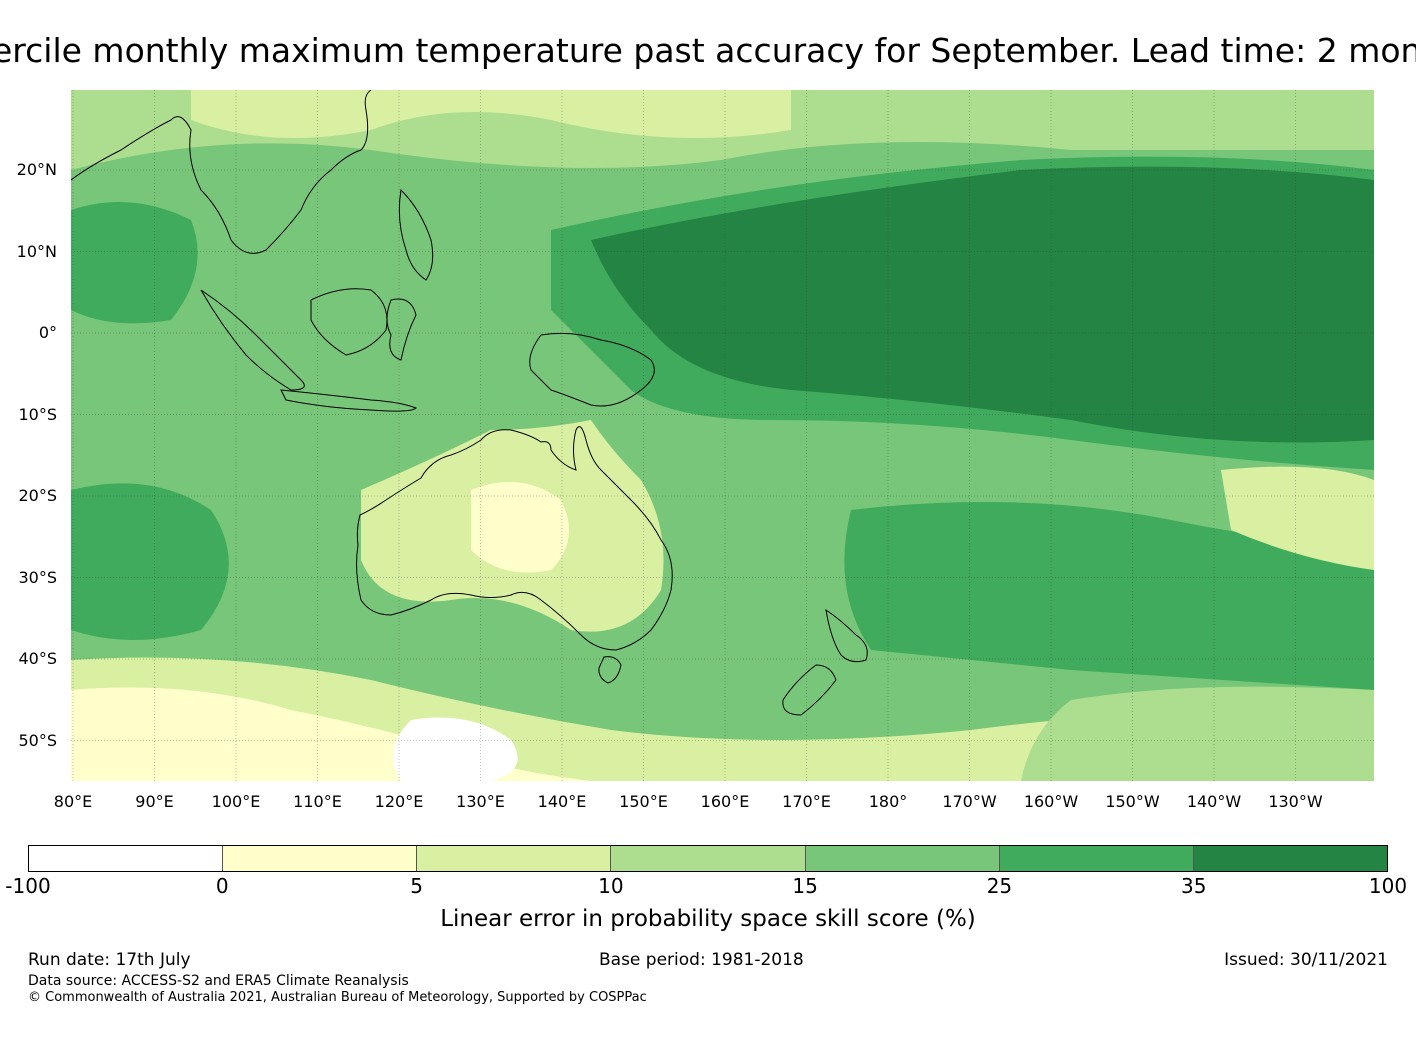  Describe the element at coordinates (999, 886) in the screenshot. I see `colorbar-tick-label: 25` at that location.